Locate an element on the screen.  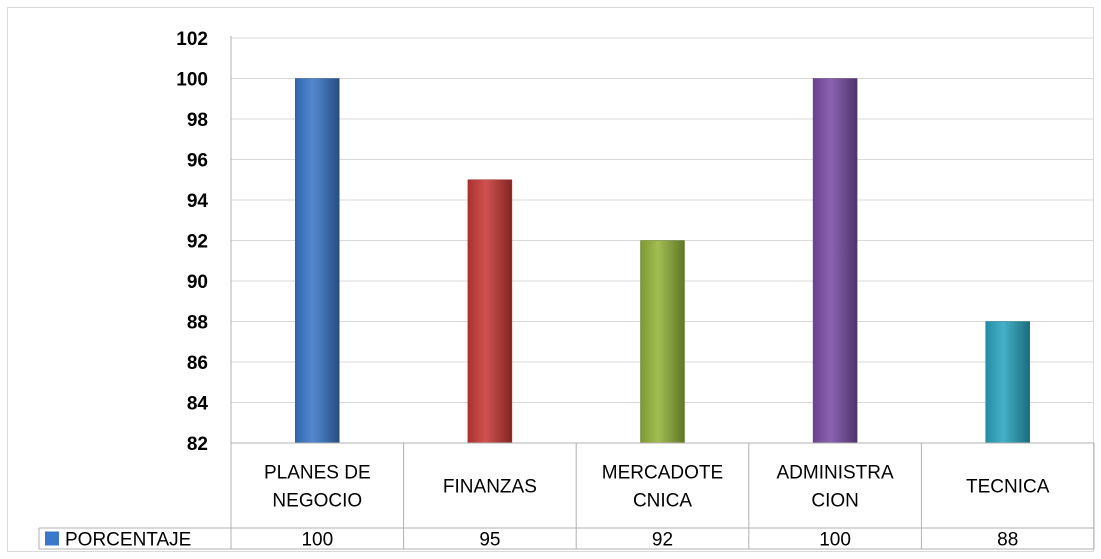
category-label: FINANZAS is located at coordinates (490, 487).